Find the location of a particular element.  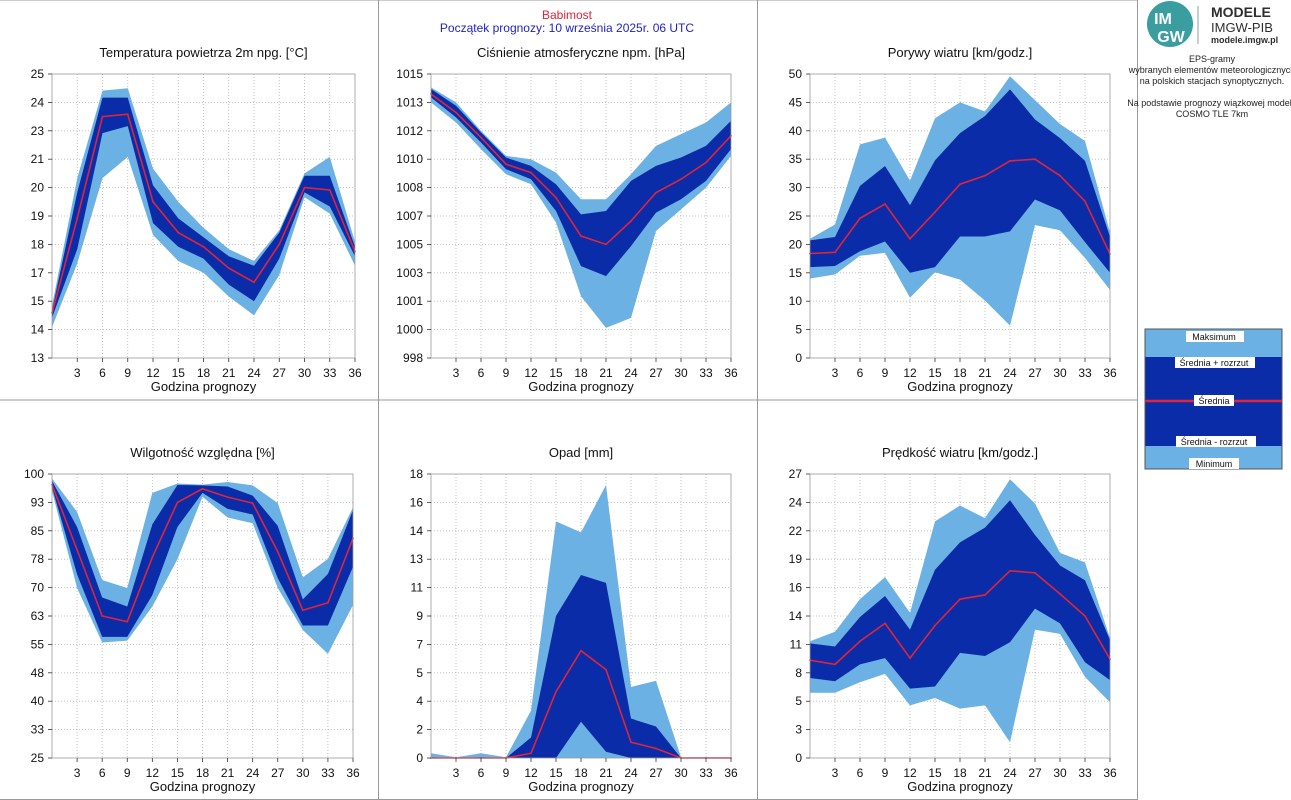

y-tick-label: 35 is located at coordinates (796, 159).